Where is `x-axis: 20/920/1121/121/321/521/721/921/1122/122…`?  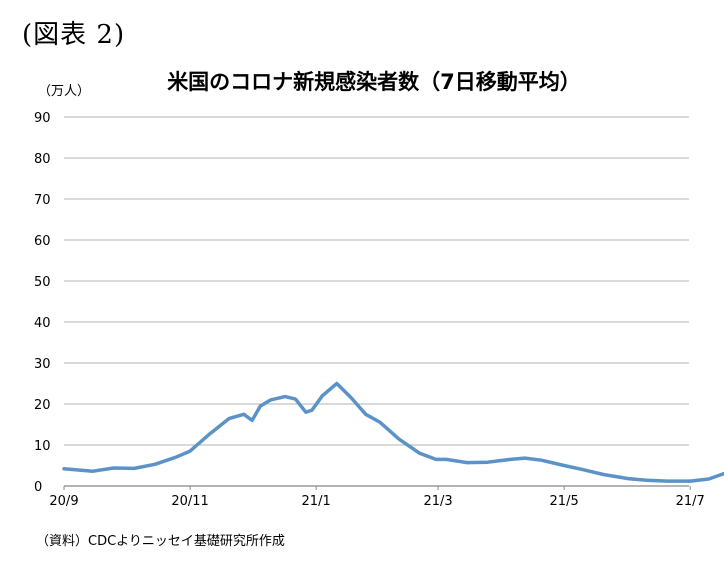
x-axis: 20/920/1121/121/321/521/721/921/1122/122… is located at coordinates (377, 497).